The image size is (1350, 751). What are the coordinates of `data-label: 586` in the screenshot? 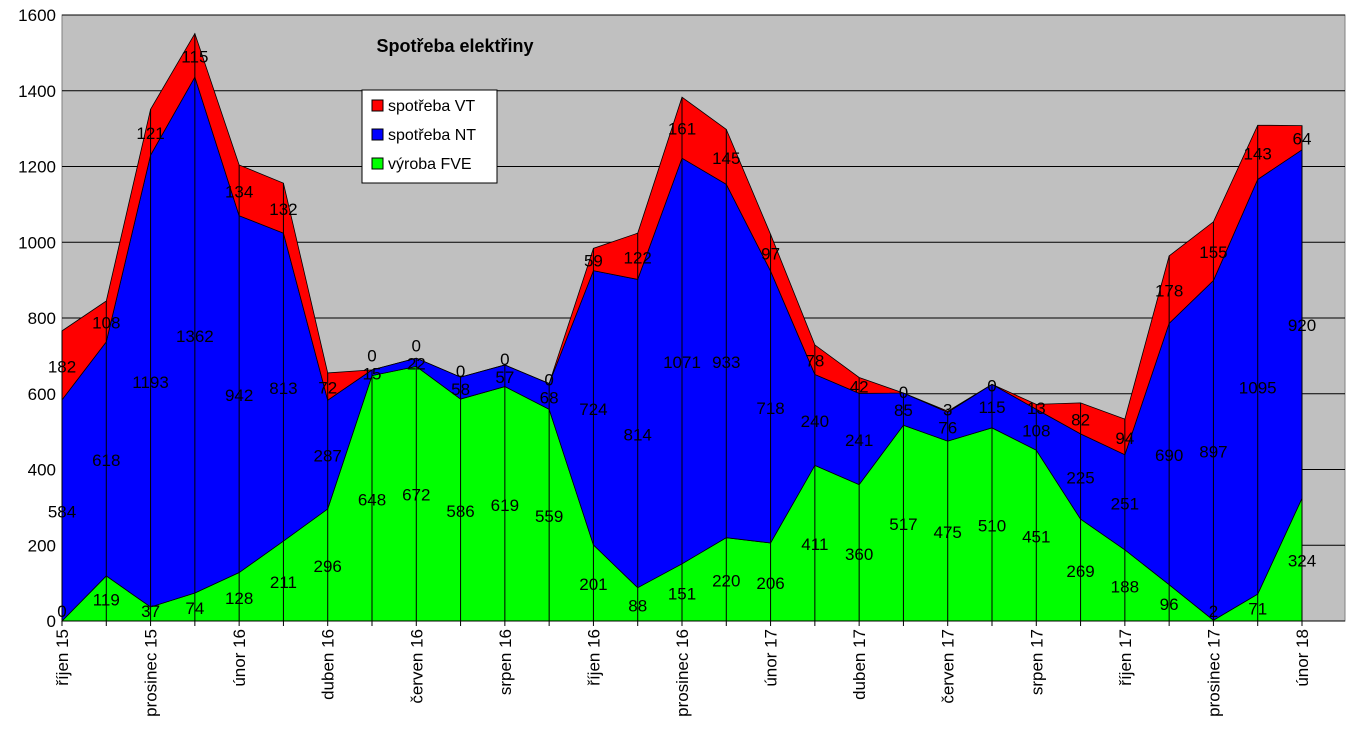 It's located at (460, 511).